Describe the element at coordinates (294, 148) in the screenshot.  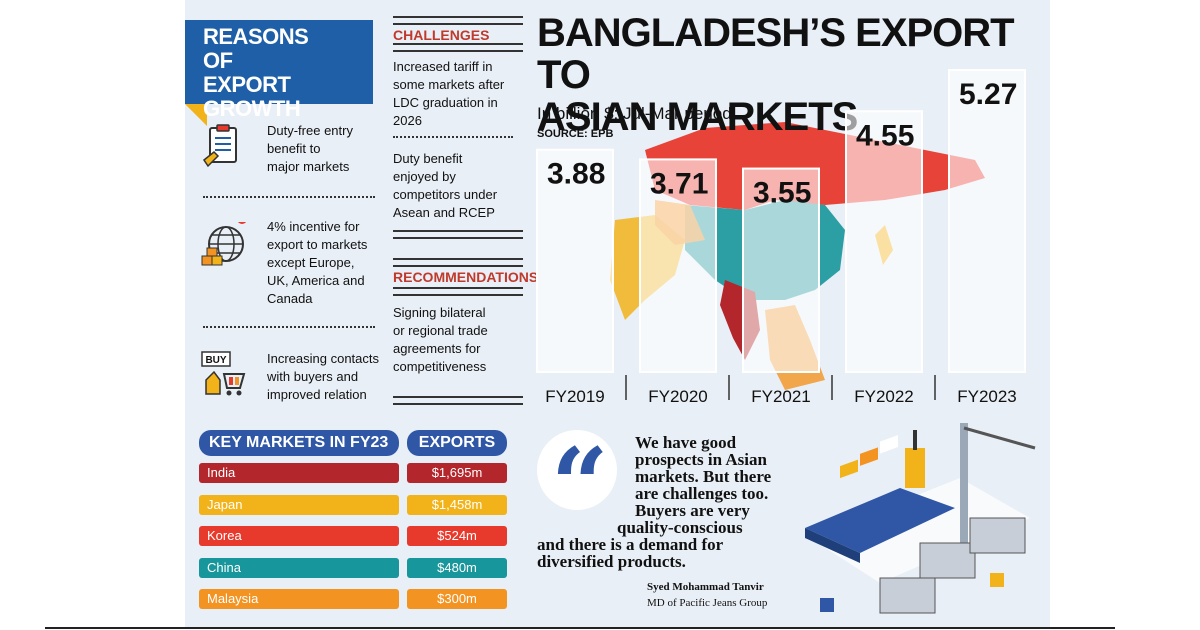
I see `reason-line: benefit to` at that location.